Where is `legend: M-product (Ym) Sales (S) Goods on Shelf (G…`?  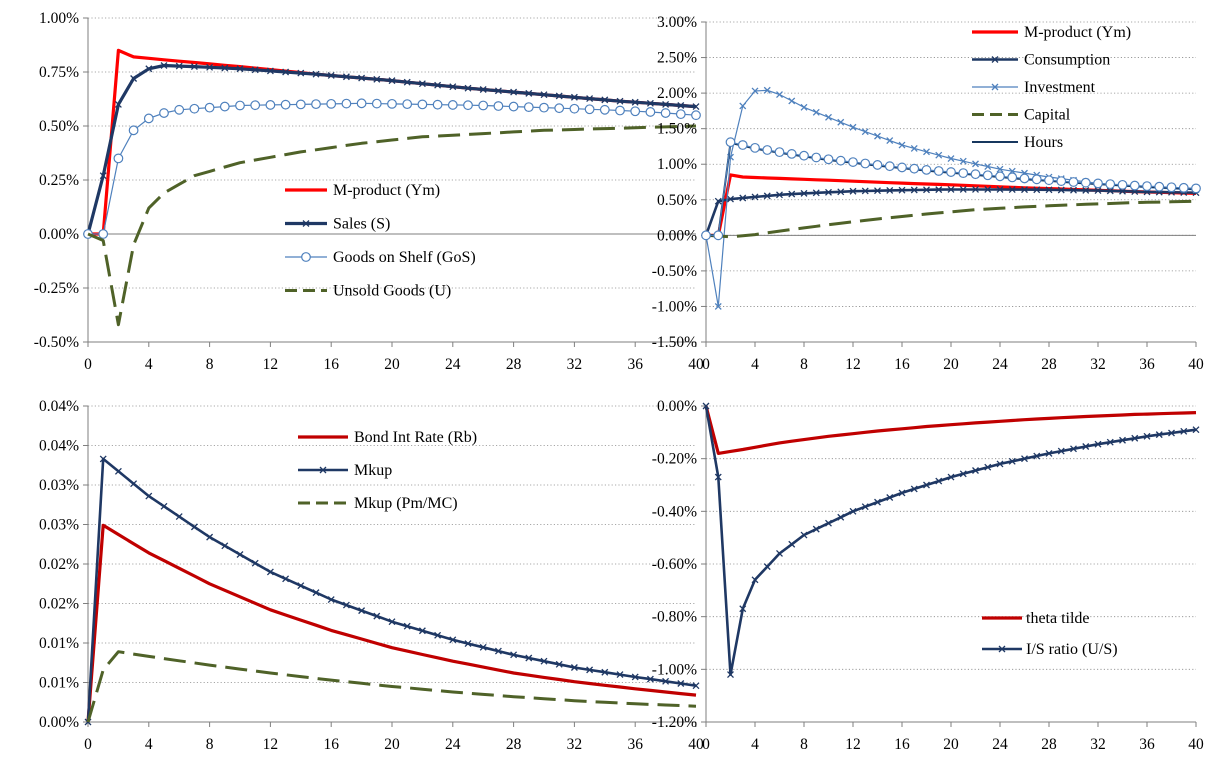 legend: M-product (Ym) Sales (S) Goods on Shelf (G… is located at coordinates (380, 241).